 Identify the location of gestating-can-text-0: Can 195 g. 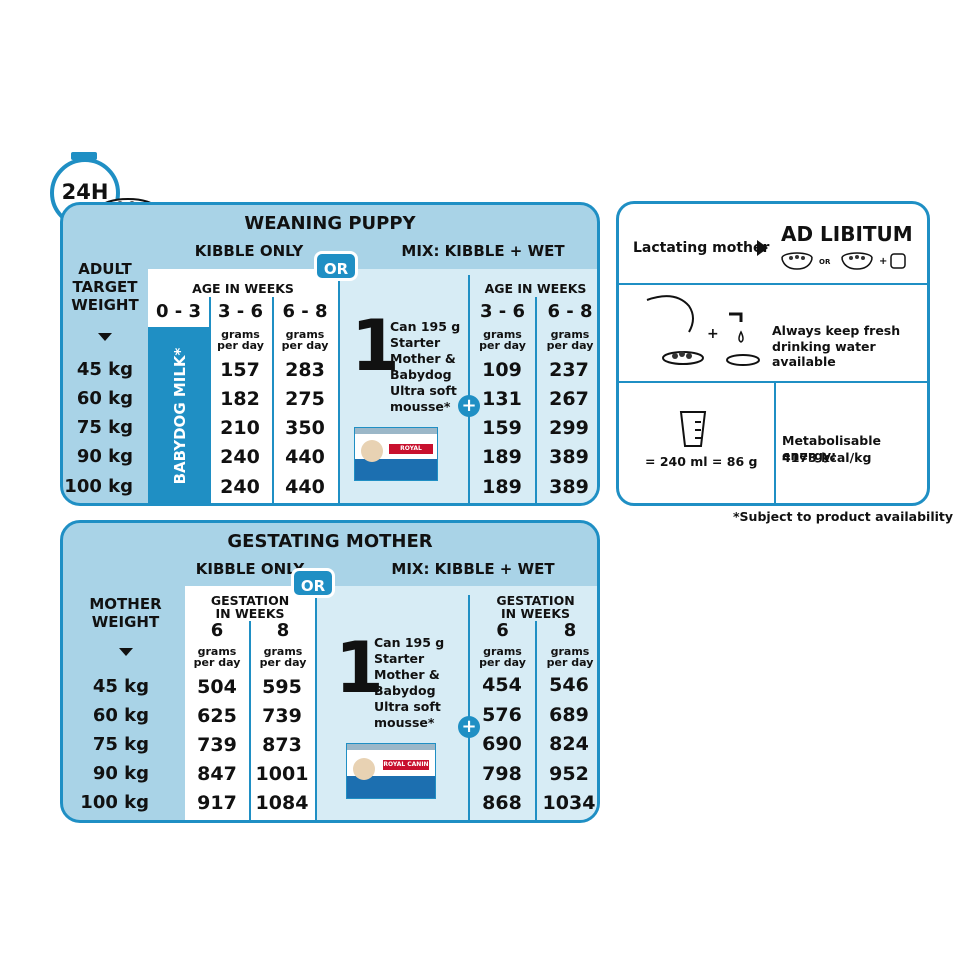
(409, 642).